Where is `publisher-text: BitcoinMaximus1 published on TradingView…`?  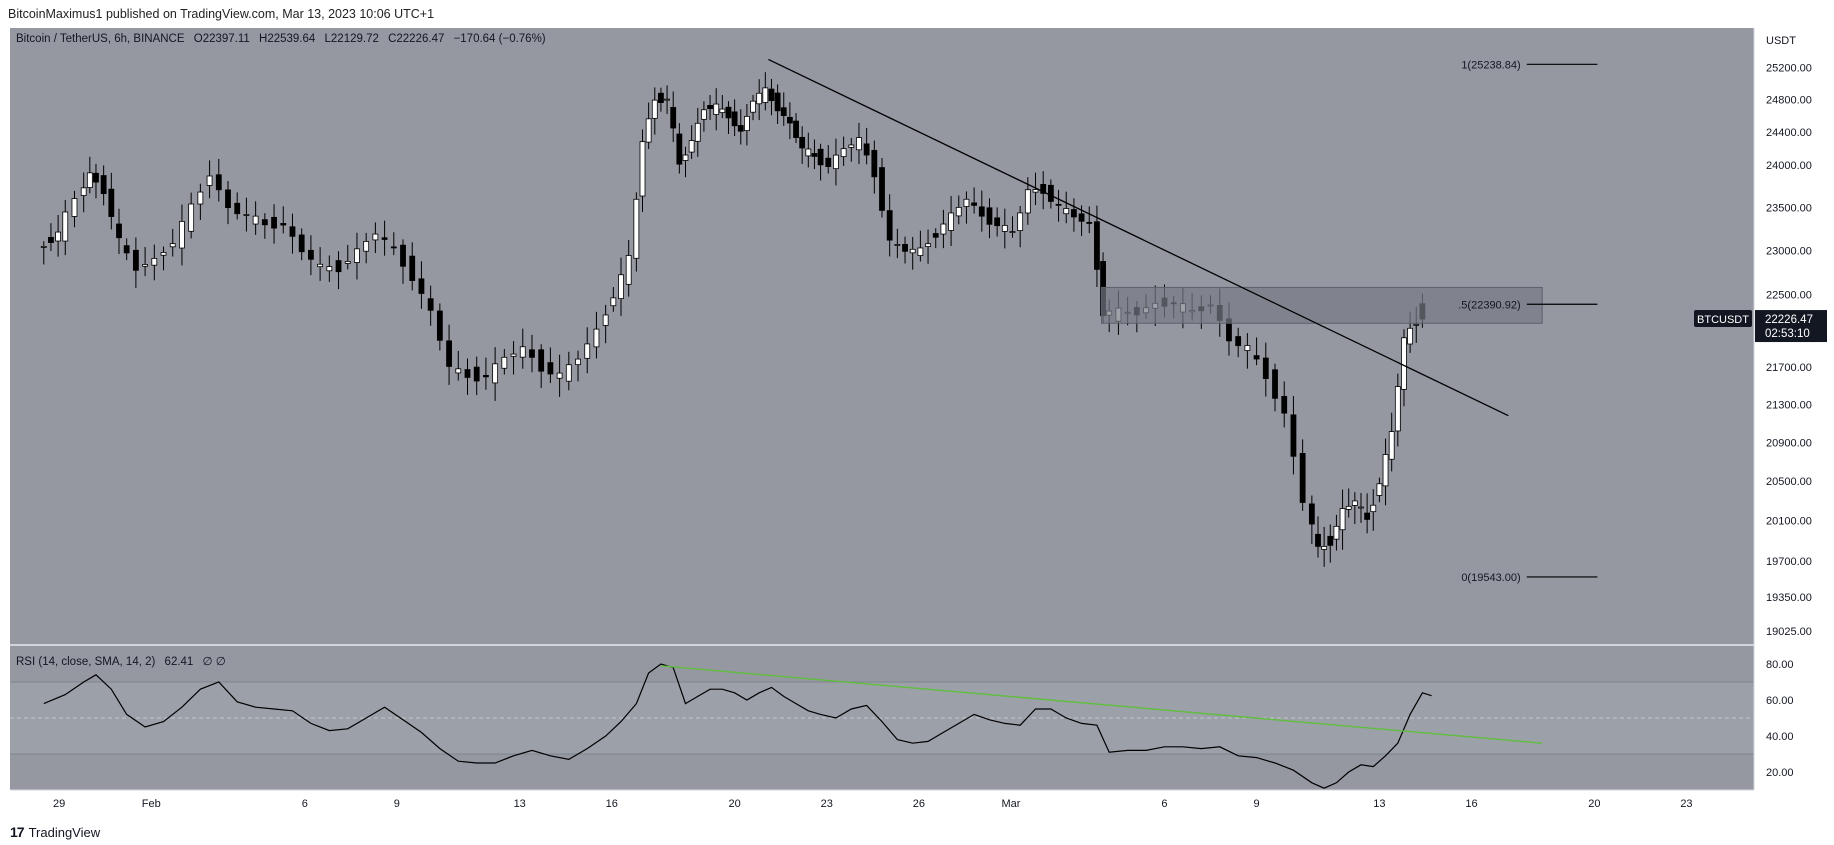
publisher-text: BitcoinMaximus1 published on TradingView… is located at coordinates (221, 14).